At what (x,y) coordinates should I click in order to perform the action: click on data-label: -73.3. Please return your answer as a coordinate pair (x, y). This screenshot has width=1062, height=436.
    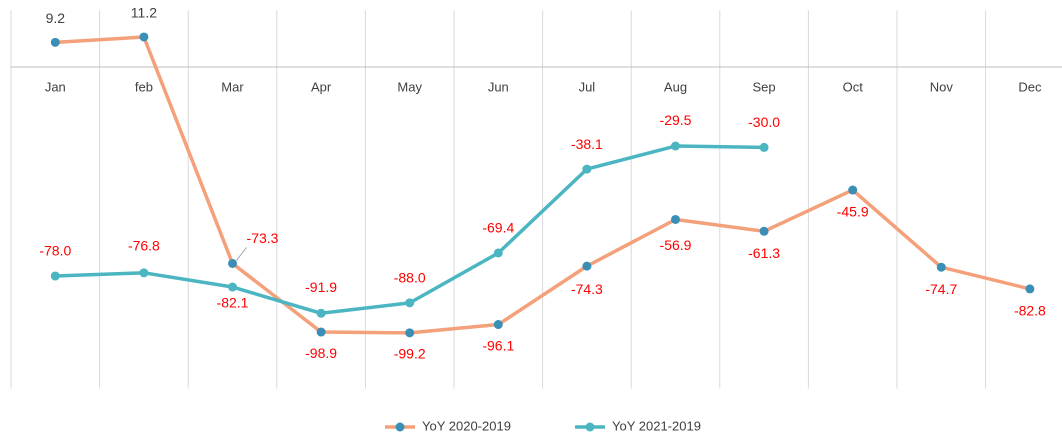
    Looking at the image, I should click on (263, 238).